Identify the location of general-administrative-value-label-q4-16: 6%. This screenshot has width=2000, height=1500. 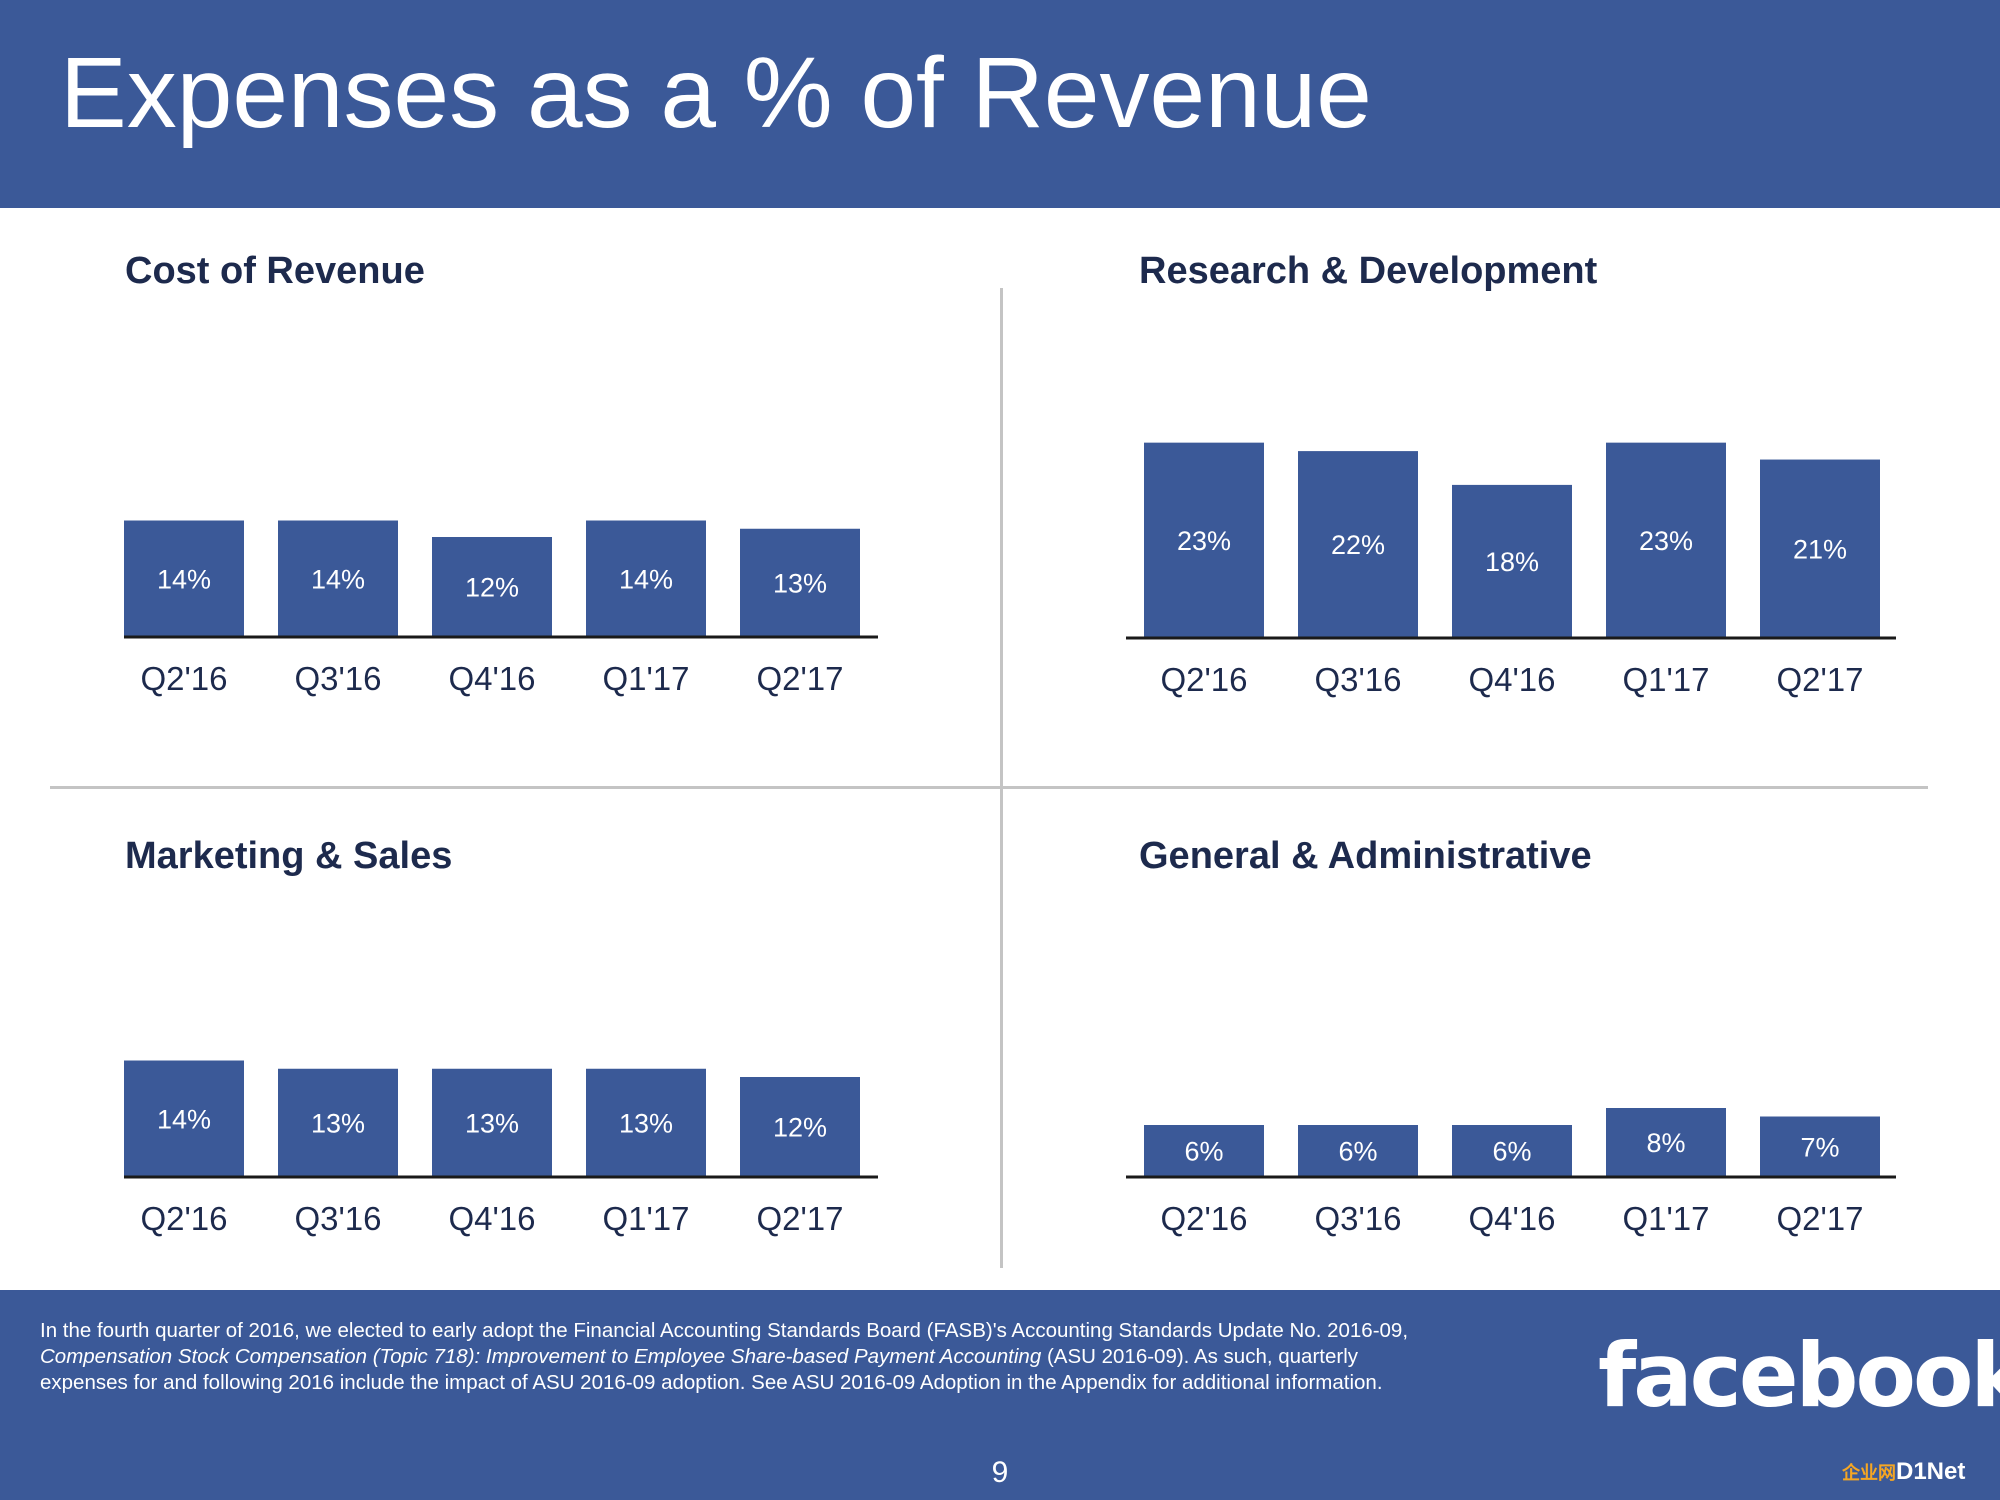
(1511, 1152).